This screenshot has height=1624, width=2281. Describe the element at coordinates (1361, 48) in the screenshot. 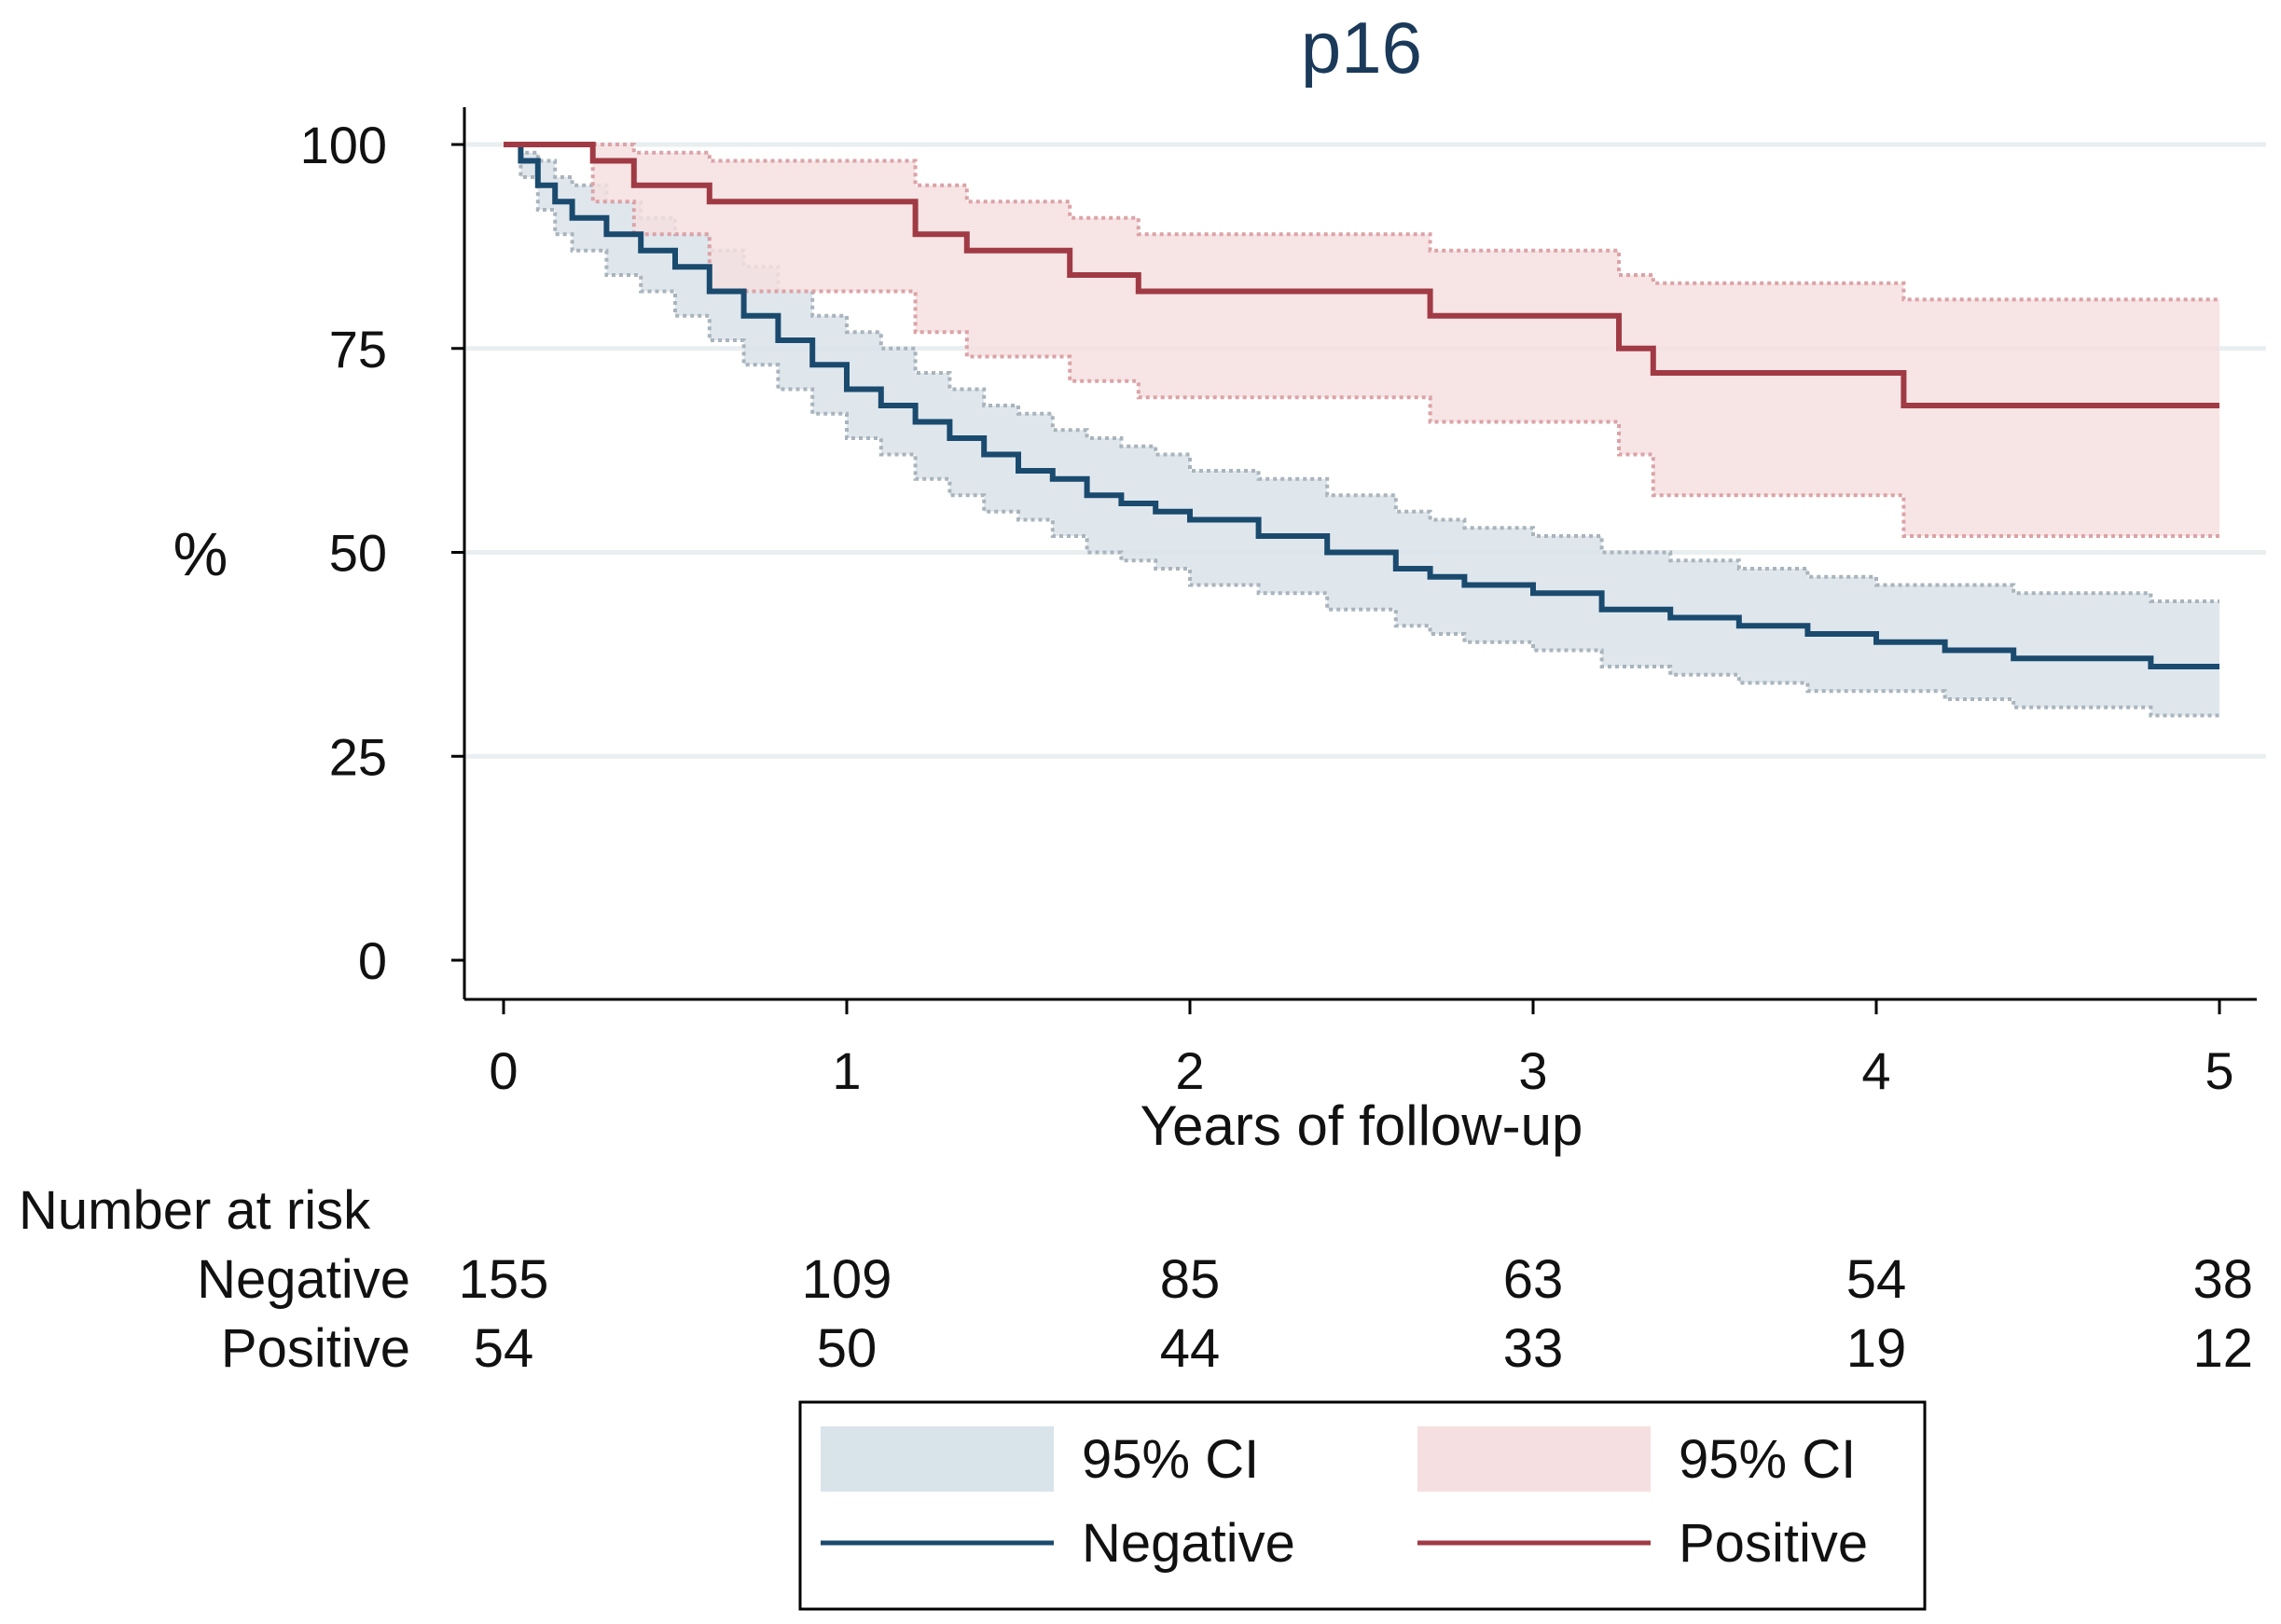

I see `chart-title: p16` at that location.